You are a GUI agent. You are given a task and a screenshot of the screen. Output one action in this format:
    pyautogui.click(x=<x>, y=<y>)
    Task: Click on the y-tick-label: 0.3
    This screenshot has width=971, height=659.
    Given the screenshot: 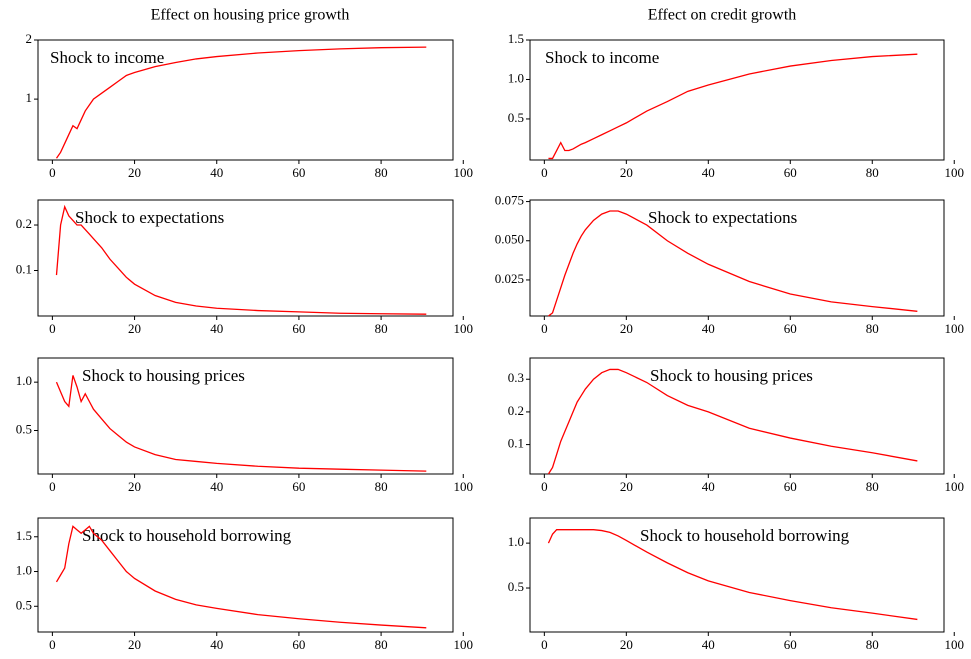 What is the action you would take?
    pyautogui.click(x=516, y=377)
    